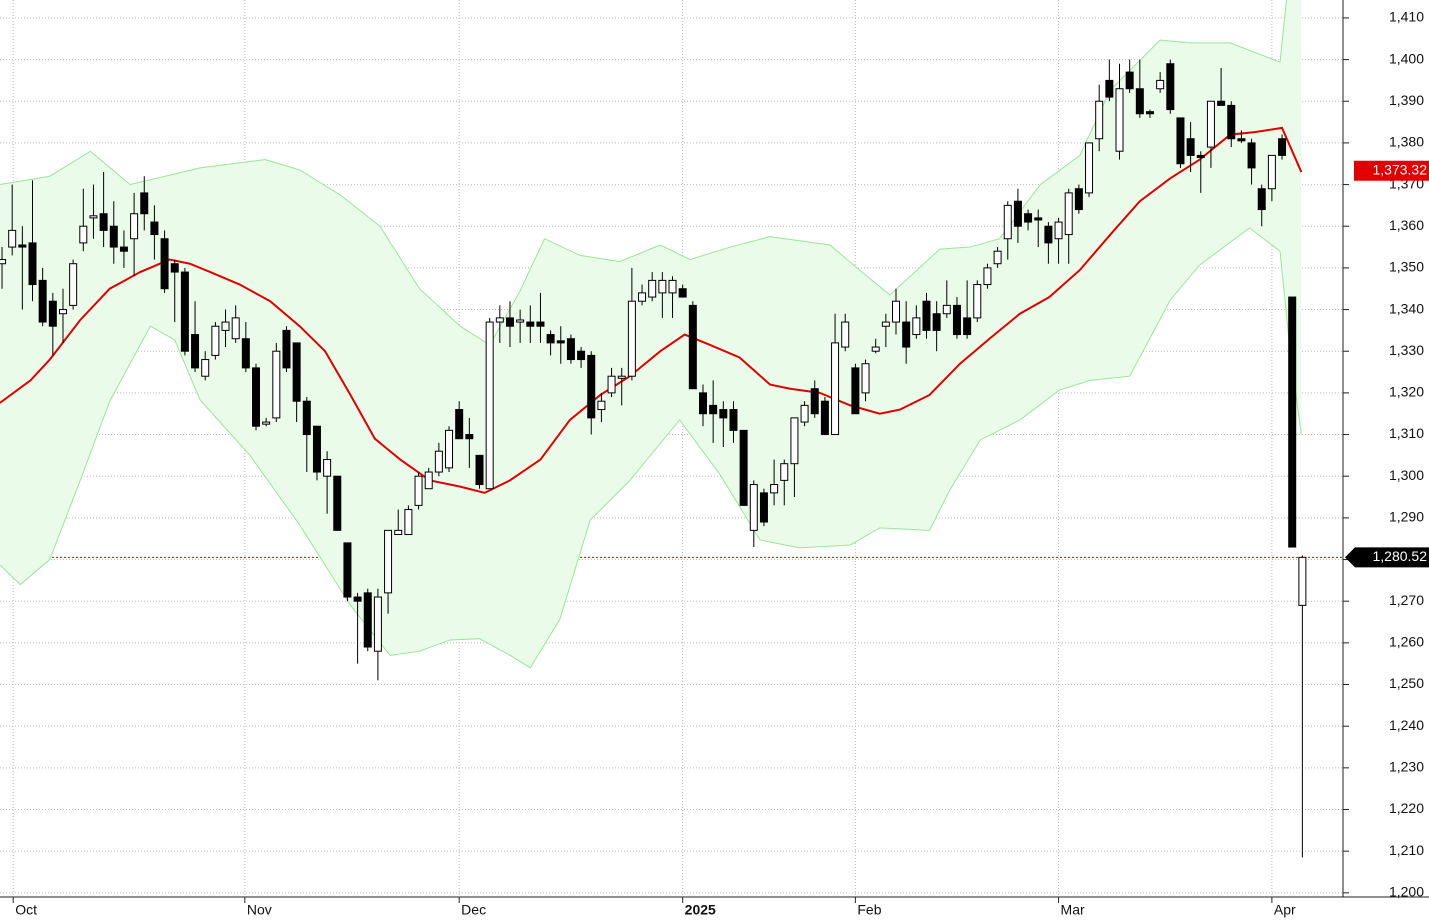  What do you see at coordinates (1406, 892) in the screenshot?
I see `y-tick-label: 1,200` at bounding box center [1406, 892].